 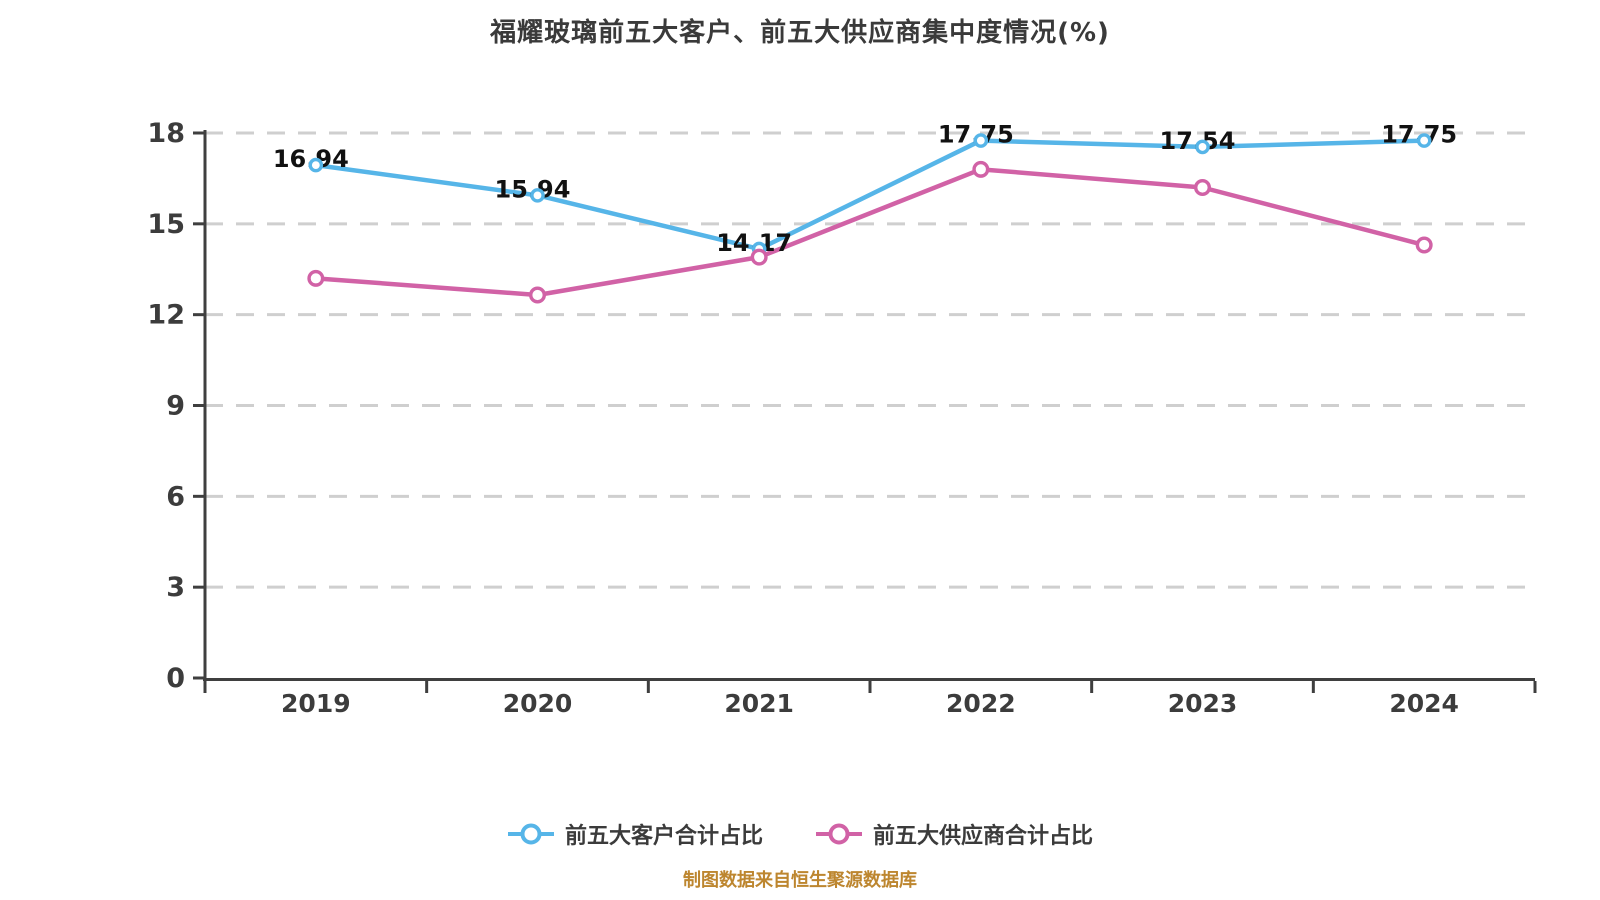 I want to click on x-tick-label: 2019, so click(x=316, y=703).